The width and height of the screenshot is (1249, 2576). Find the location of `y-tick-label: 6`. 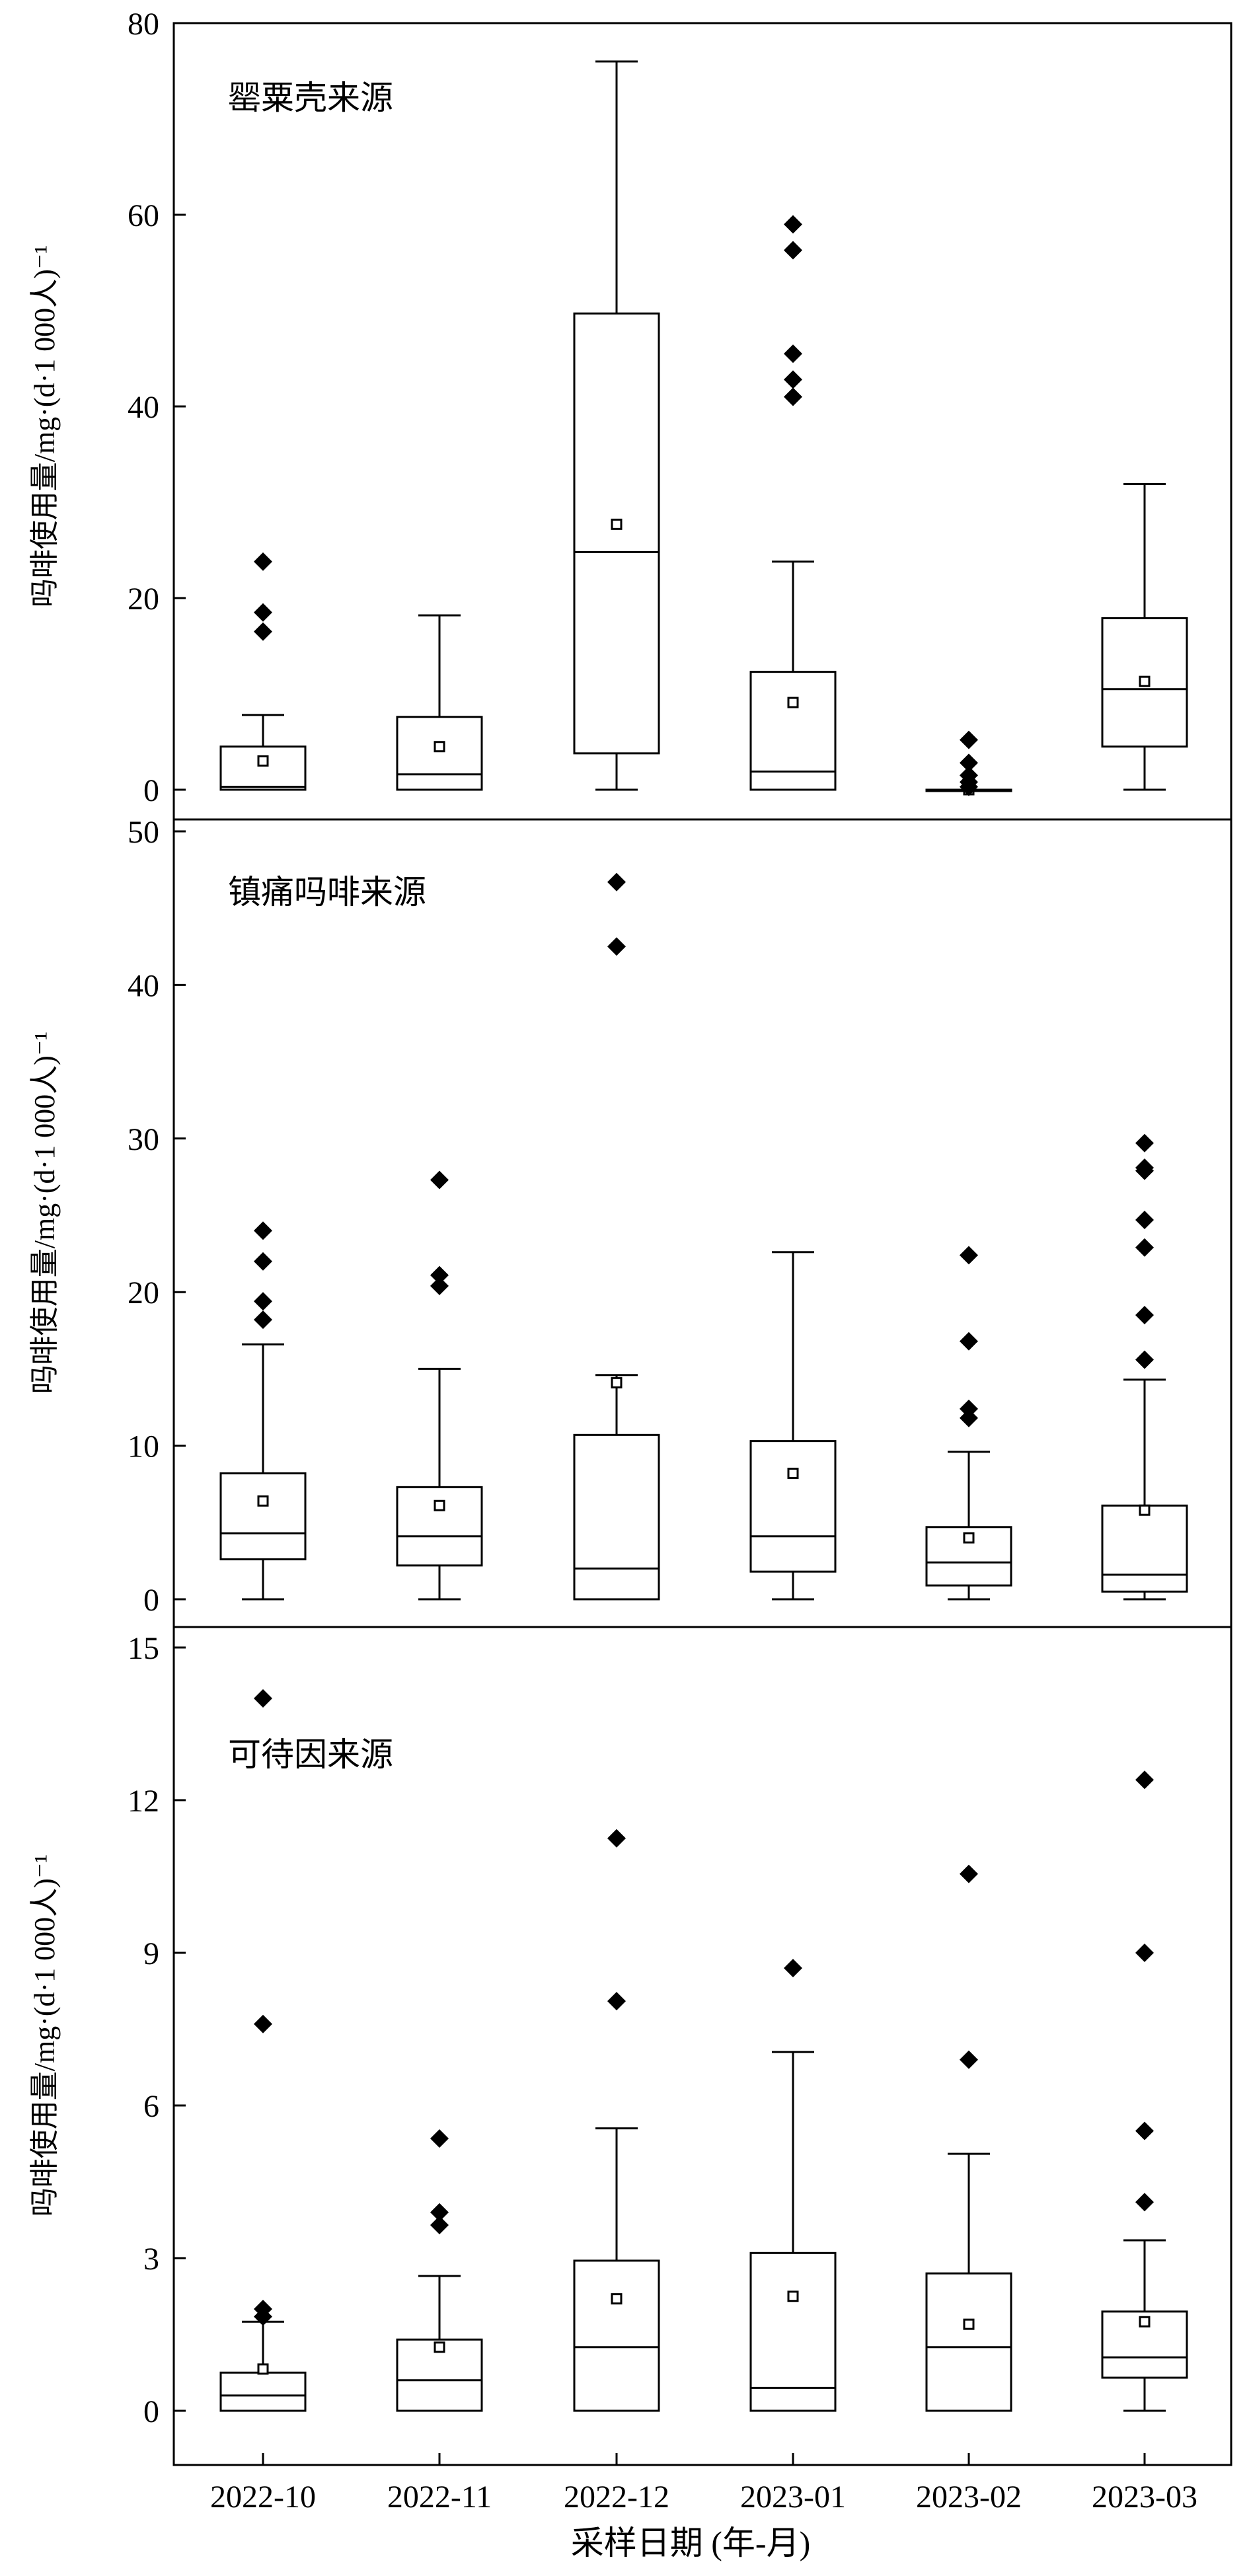

y-tick-label: 6 is located at coordinates (151, 2107).